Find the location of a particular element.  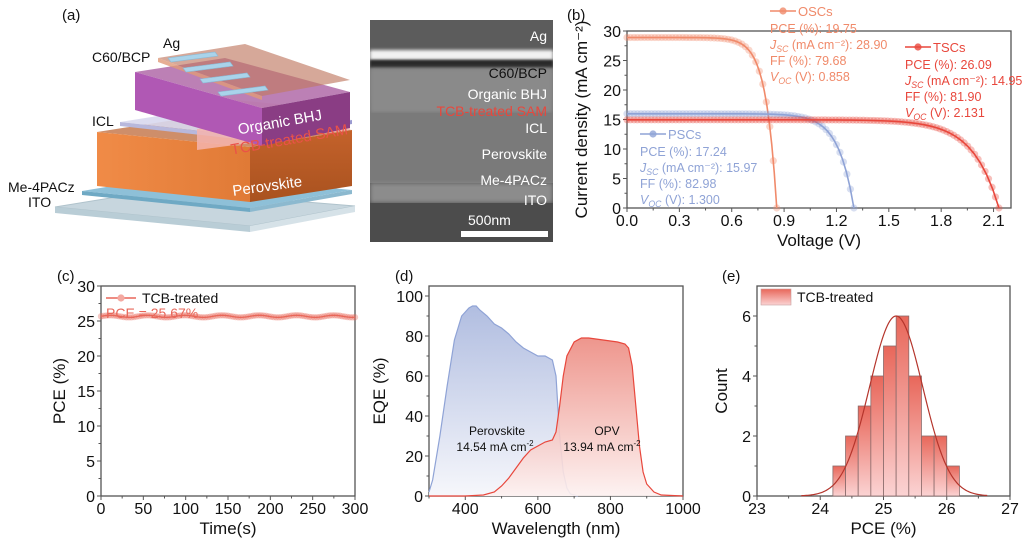

y-tick-label: 0 is located at coordinates (90, 497).